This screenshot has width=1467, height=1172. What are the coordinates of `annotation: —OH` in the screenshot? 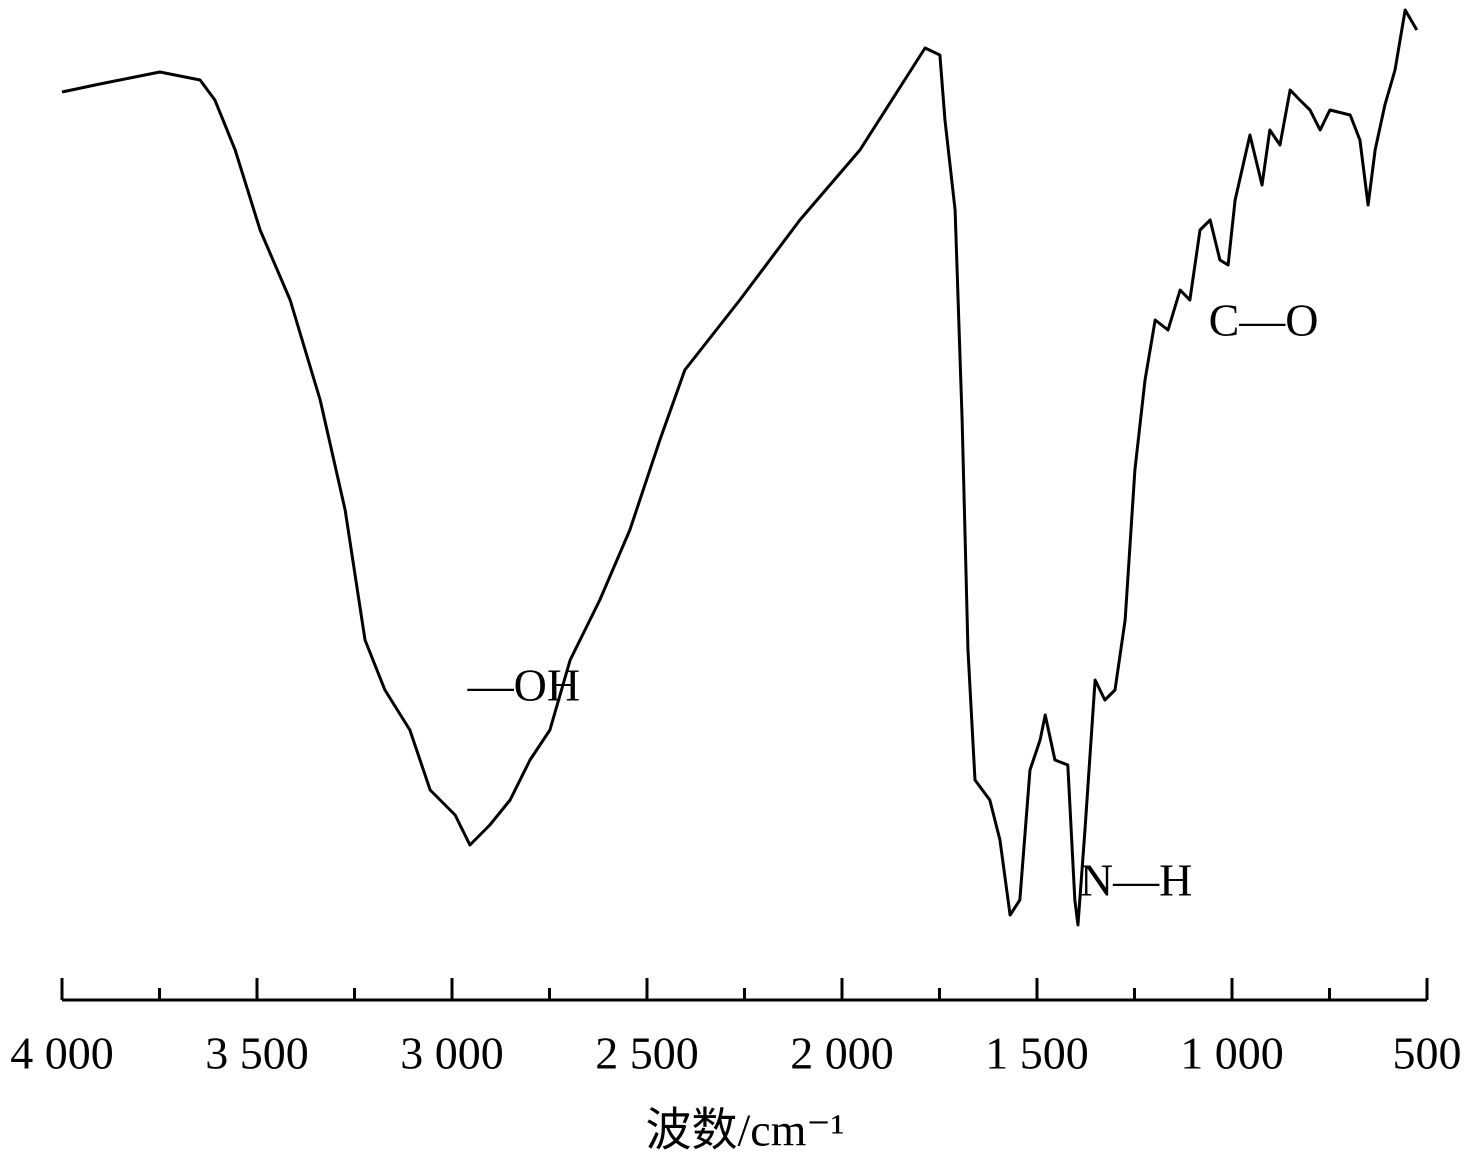 It's located at (523, 685).